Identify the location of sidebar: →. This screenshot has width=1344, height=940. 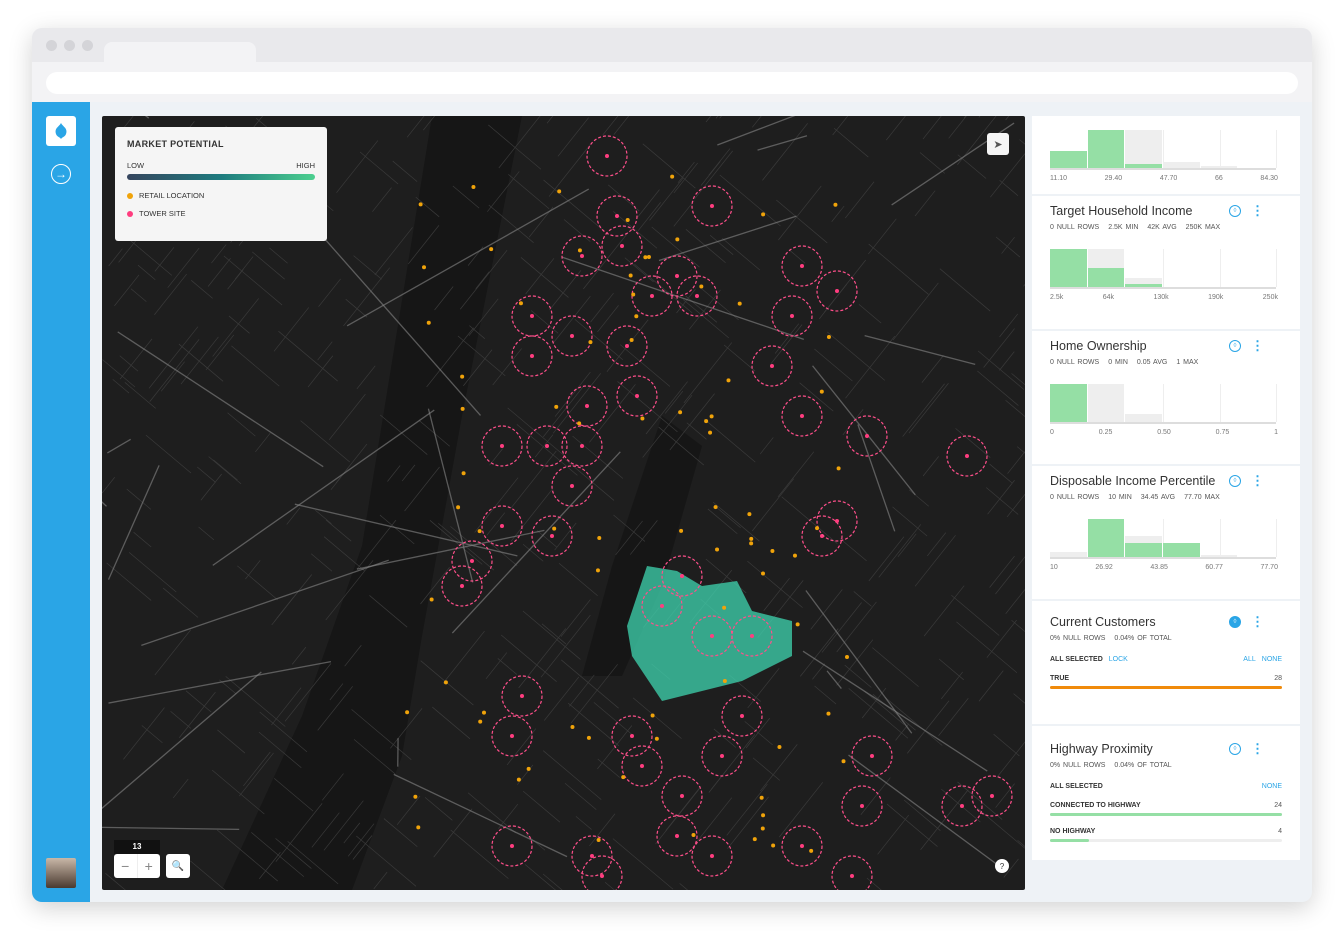
(61, 502).